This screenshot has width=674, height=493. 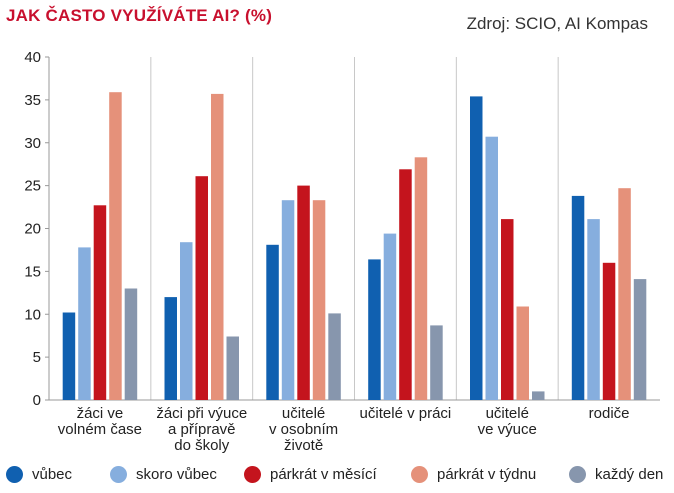 I want to click on y-tick-label: 0, so click(x=37, y=400).